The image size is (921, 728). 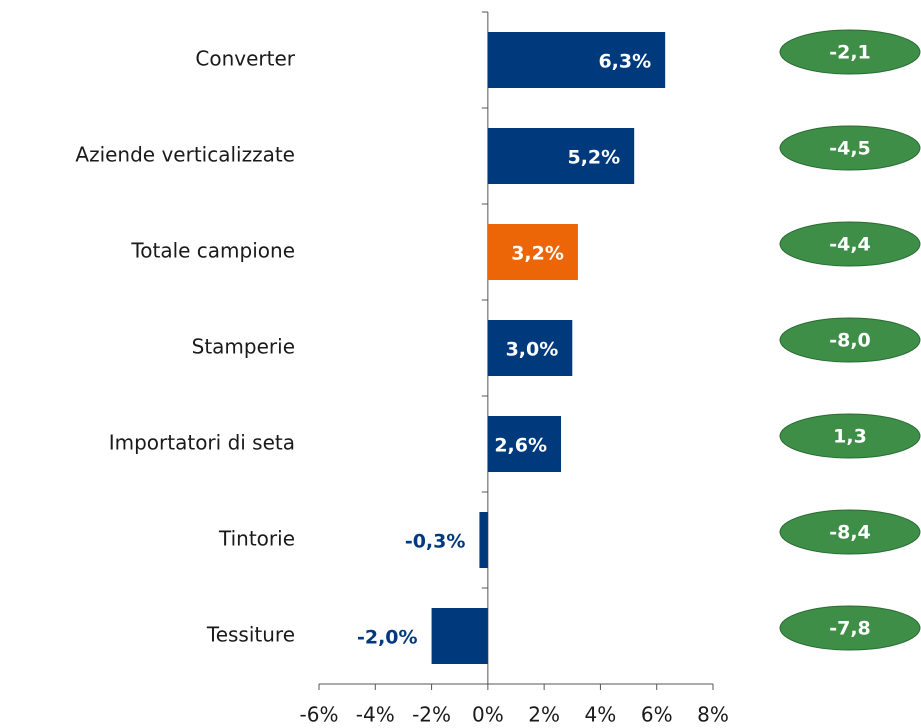 I want to click on category-label: Tessiture, so click(x=250, y=635).